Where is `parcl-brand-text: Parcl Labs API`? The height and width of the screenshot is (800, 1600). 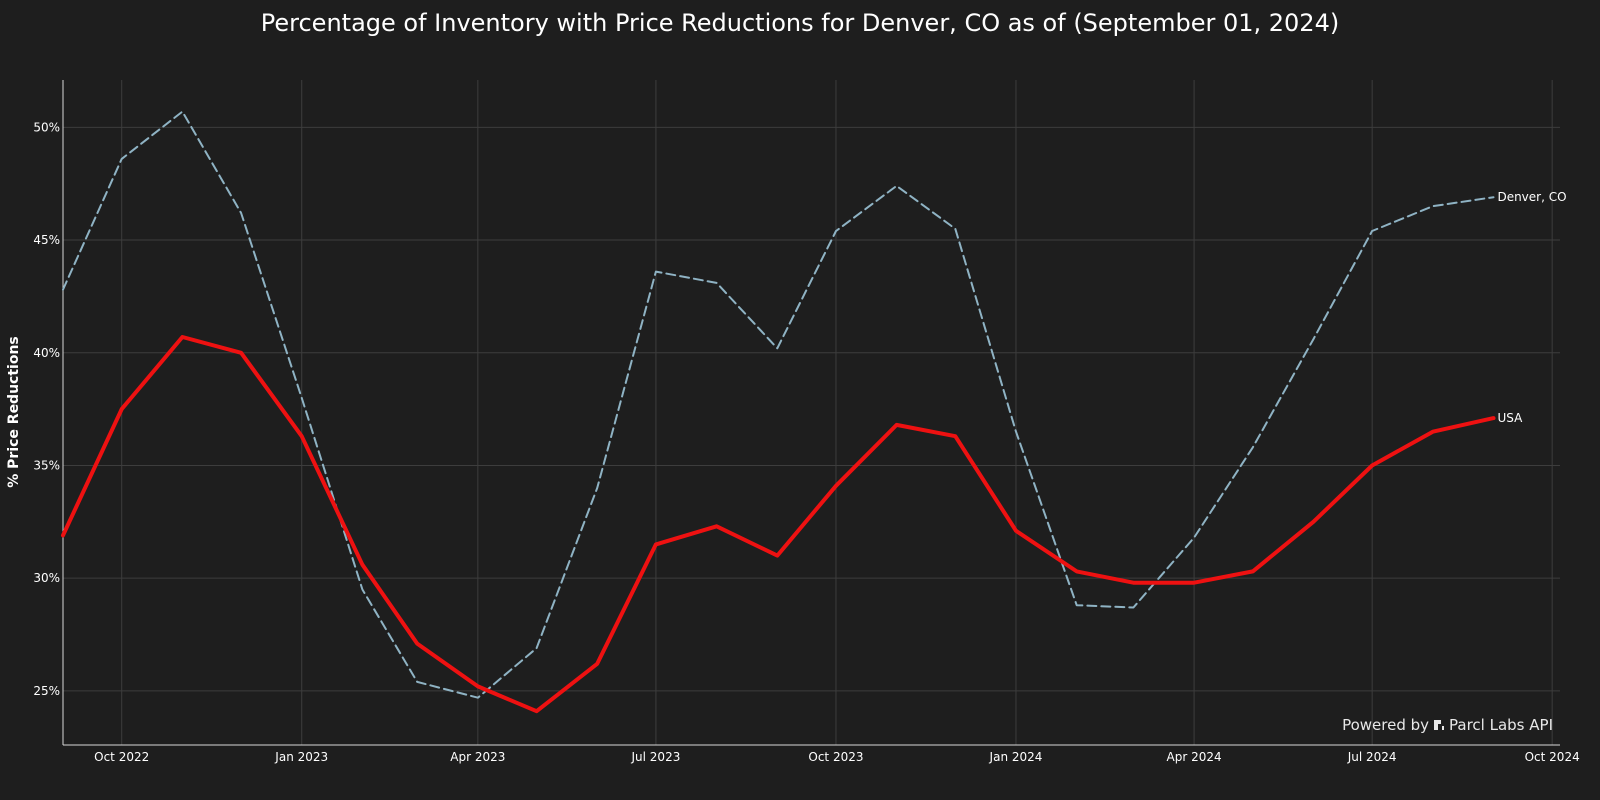 parcl-brand-text: Parcl Labs API is located at coordinates (1501, 725).